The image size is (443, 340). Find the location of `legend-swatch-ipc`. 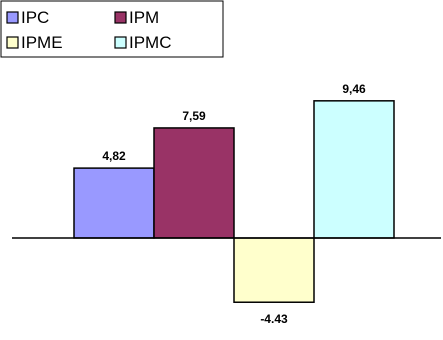

legend-swatch-ipc is located at coordinates (12, 17).